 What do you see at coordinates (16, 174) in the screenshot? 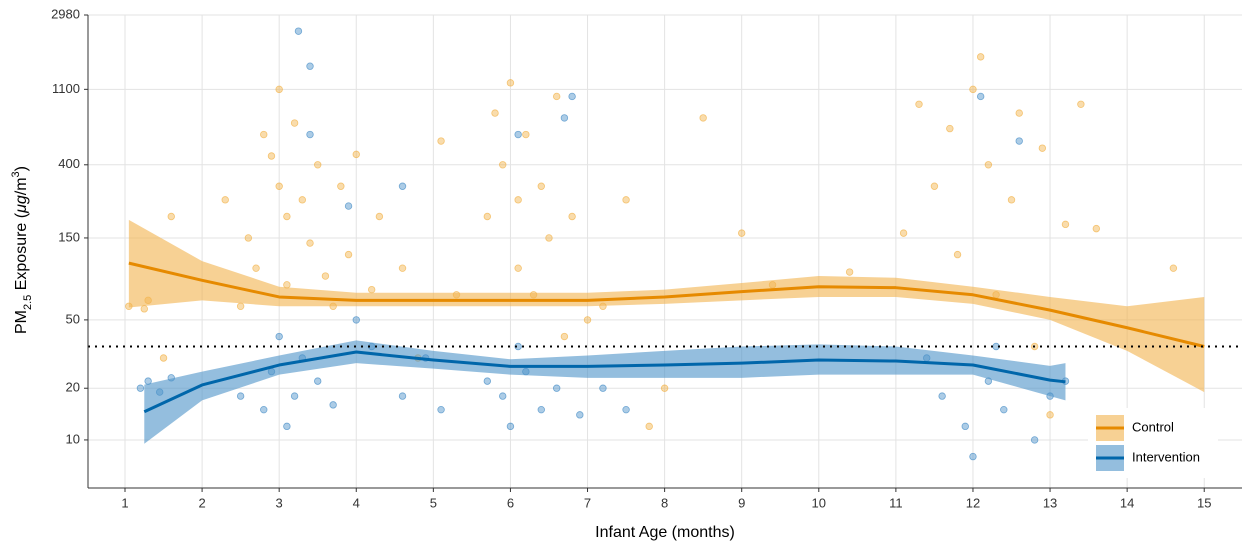
I see `y-axis-title-part: 3` at bounding box center [16, 174].